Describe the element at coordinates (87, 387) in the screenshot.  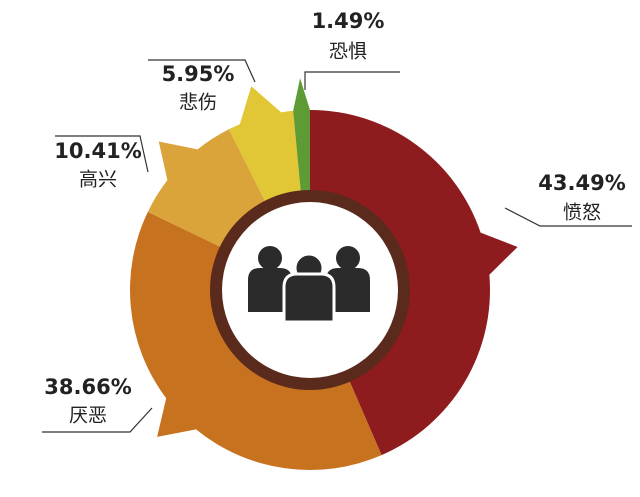
I see `value-label: 38.66%` at that location.